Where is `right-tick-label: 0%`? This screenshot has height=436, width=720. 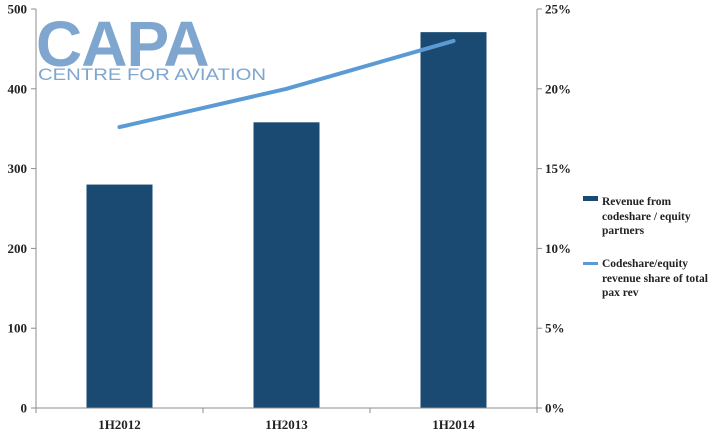 right-tick-label: 0% is located at coordinates (555, 408).